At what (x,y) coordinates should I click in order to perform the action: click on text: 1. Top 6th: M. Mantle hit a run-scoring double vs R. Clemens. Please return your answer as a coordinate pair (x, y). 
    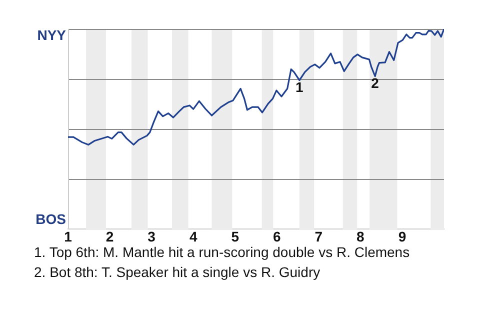
    Looking at the image, I should click on (222, 252).